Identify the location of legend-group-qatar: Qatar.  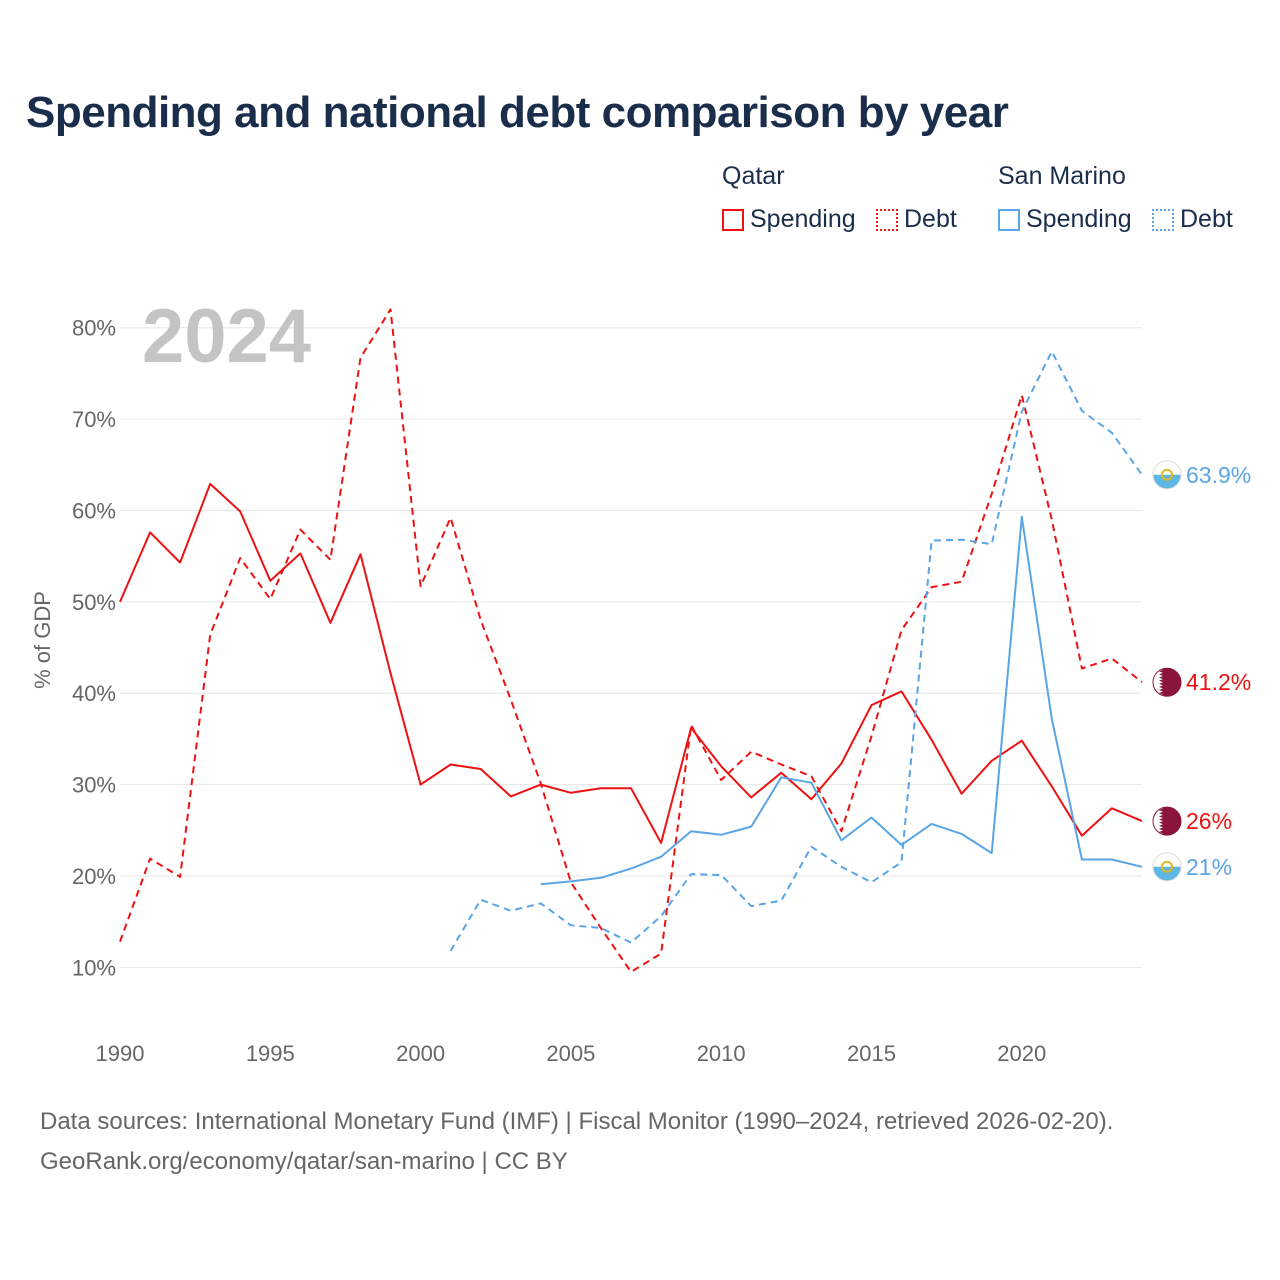
(753, 176).